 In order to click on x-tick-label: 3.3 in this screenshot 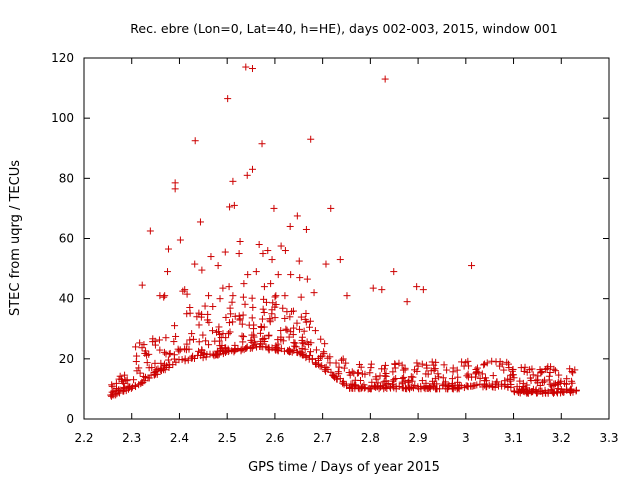, I will do `click(608, 438)`.